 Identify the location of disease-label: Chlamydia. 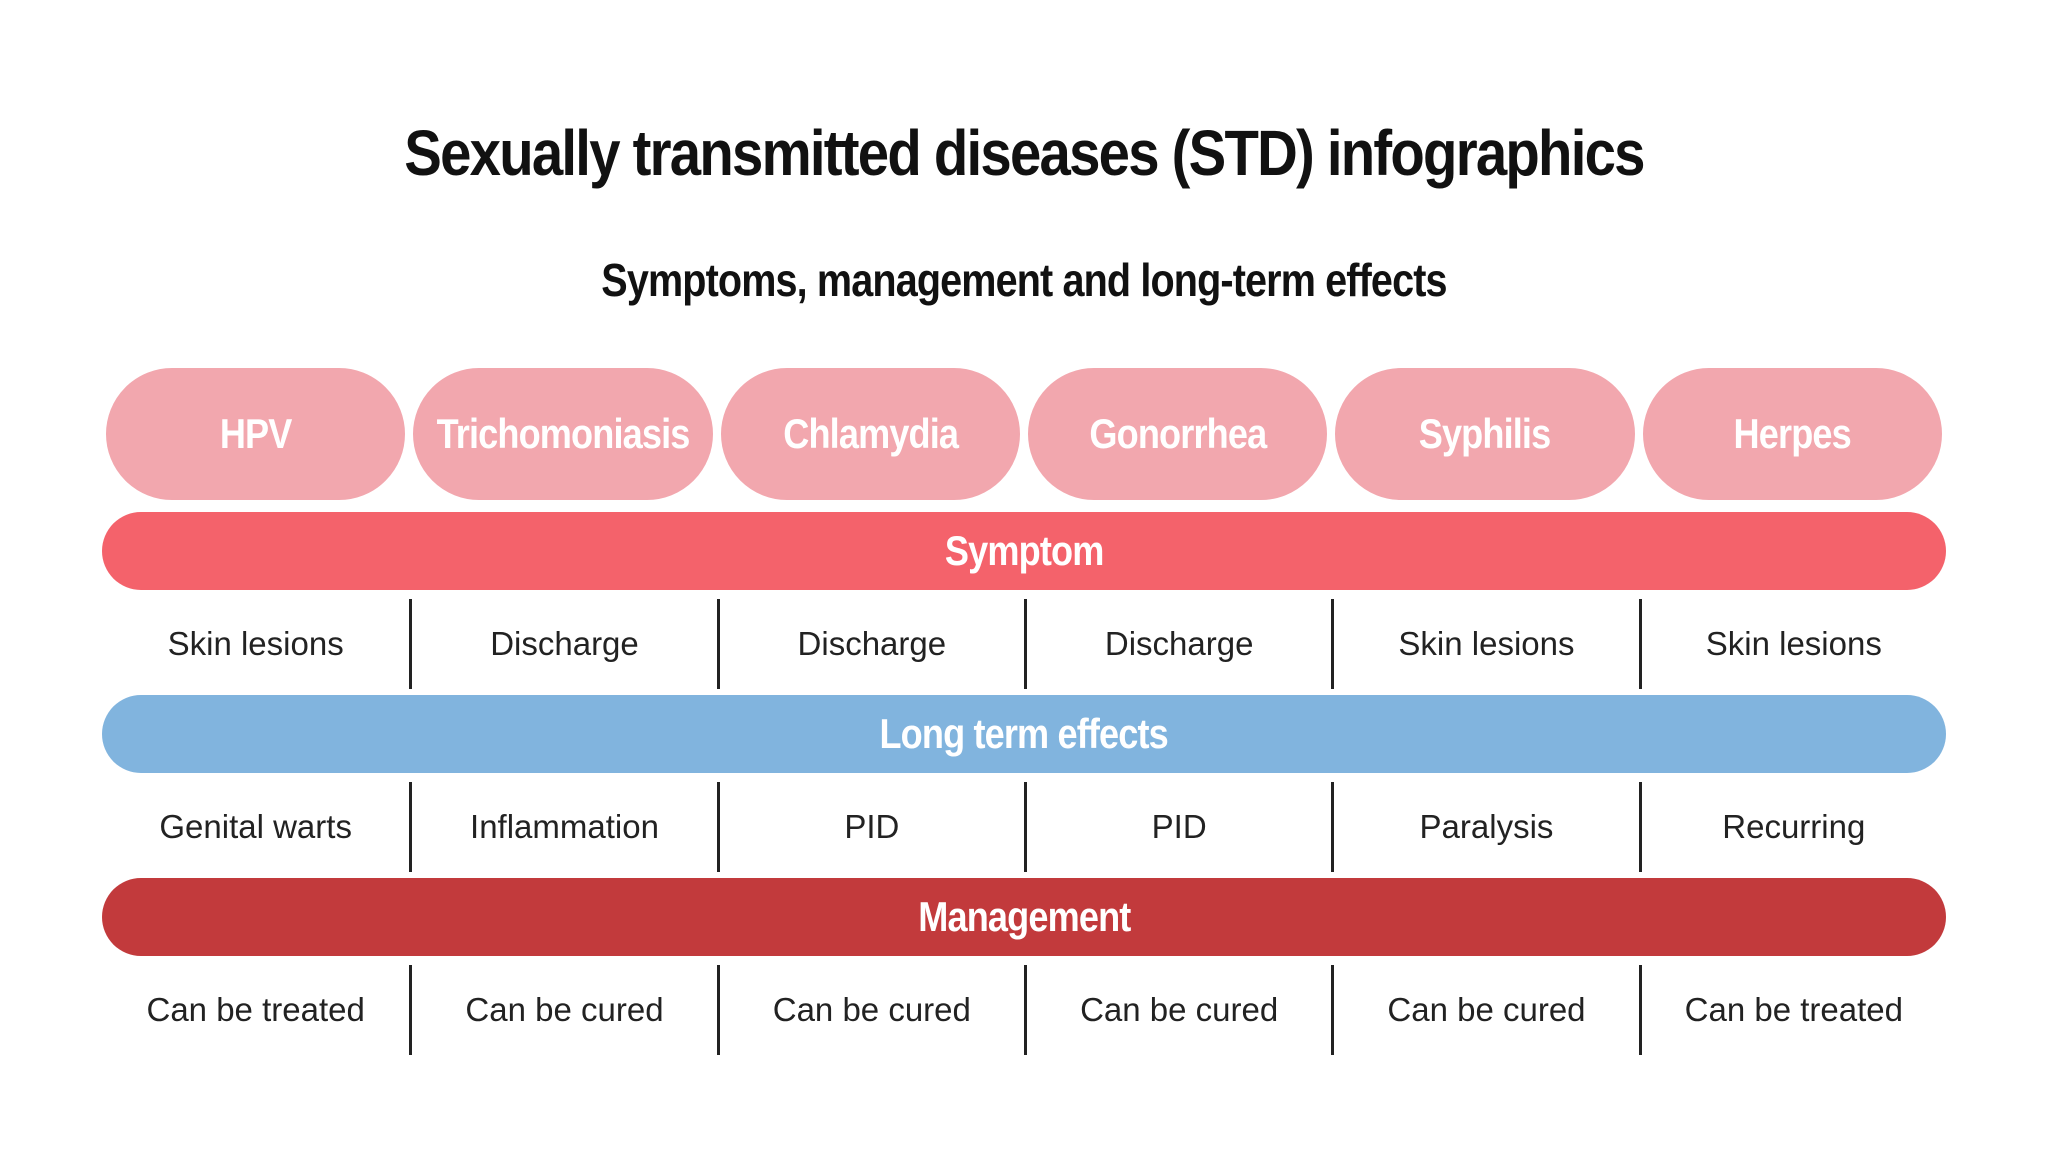
(870, 433).